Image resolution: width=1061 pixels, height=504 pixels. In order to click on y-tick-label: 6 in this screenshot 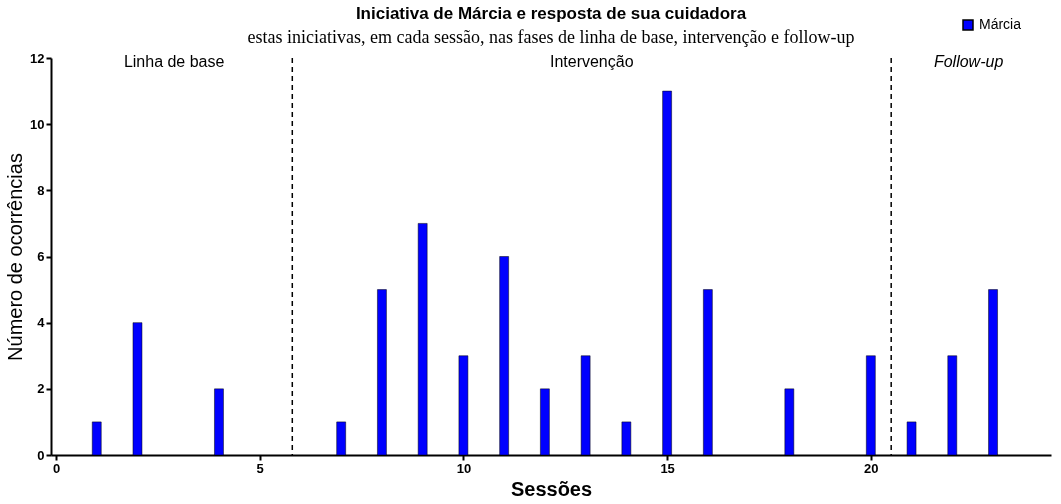, I will do `click(41, 256)`.